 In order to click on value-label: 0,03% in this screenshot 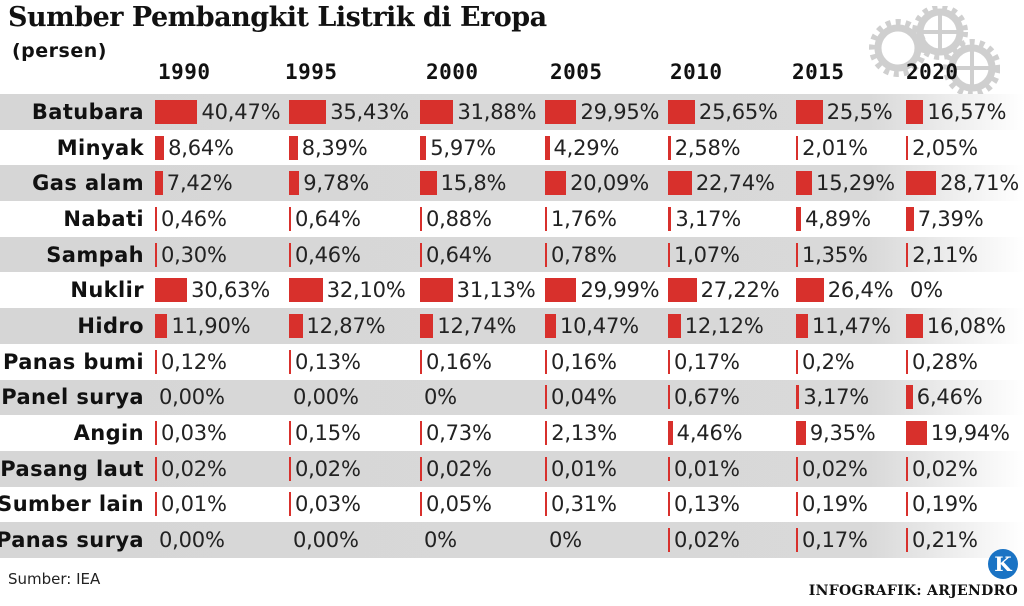, I will do `click(194, 433)`.